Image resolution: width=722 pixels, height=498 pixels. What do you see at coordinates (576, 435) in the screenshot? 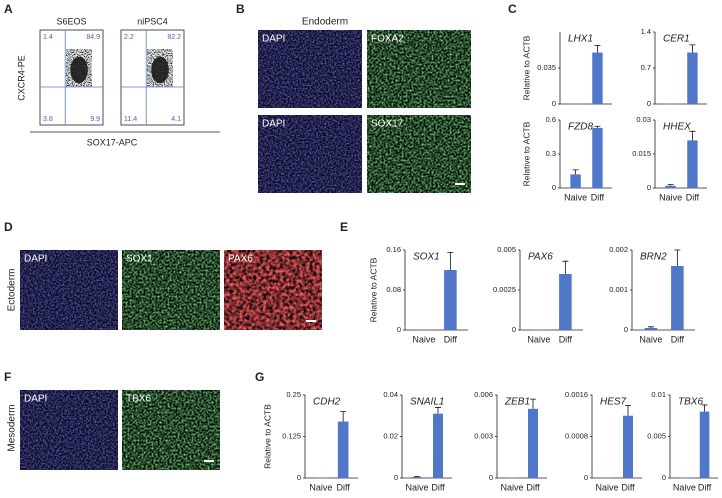
I see `y-tick-label: 0.0008` at bounding box center [576, 435].